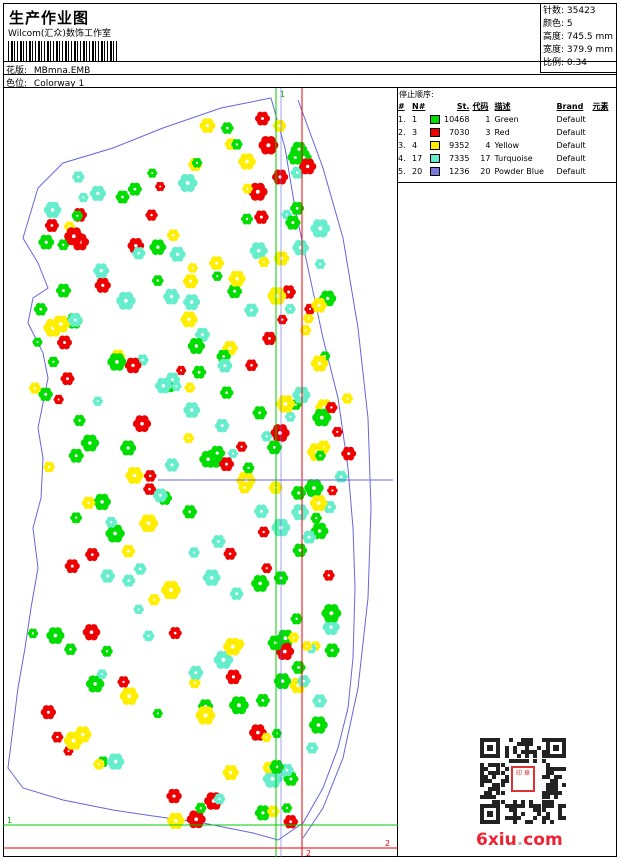 The width and height of the screenshot is (620, 860). Describe the element at coordinates (506, 119) in the screenshot. I see `cell-desc: Green` at that location.